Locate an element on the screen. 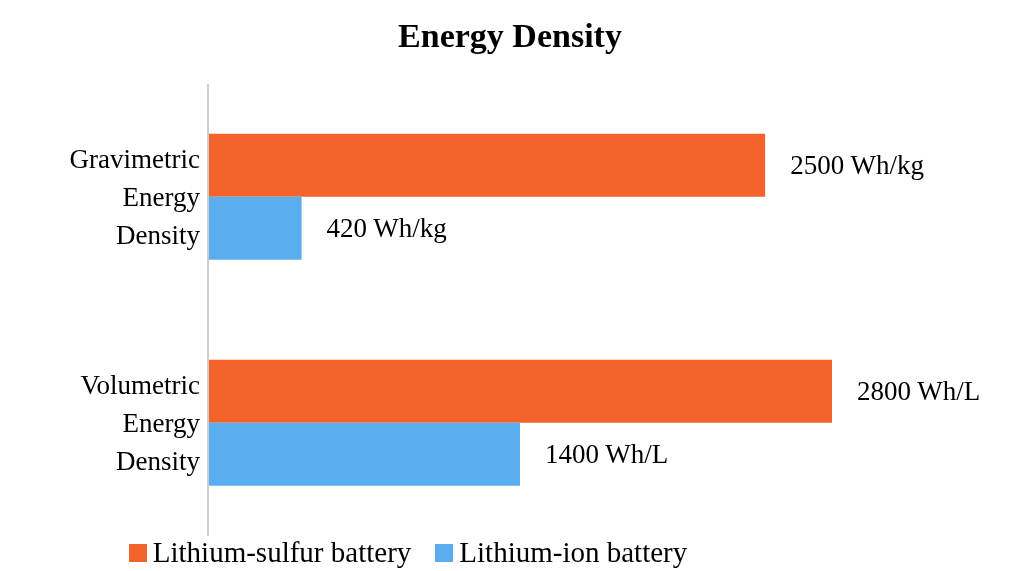 This screenshot has width=1020, height=571. y-tick-label: Volumetric Energy Density is located at coordinates (140, 423).